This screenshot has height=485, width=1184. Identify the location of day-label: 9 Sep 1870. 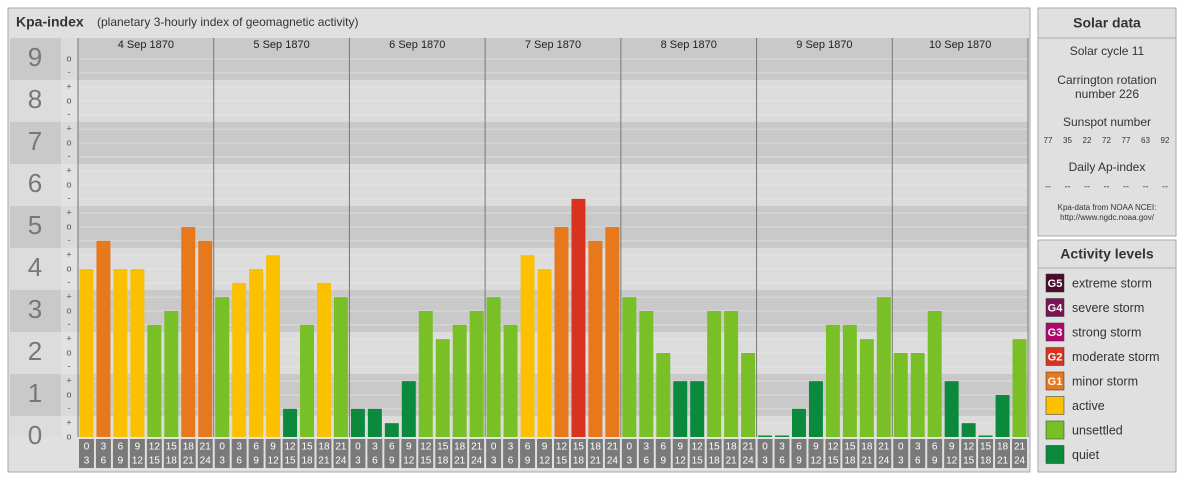
(824, 45).